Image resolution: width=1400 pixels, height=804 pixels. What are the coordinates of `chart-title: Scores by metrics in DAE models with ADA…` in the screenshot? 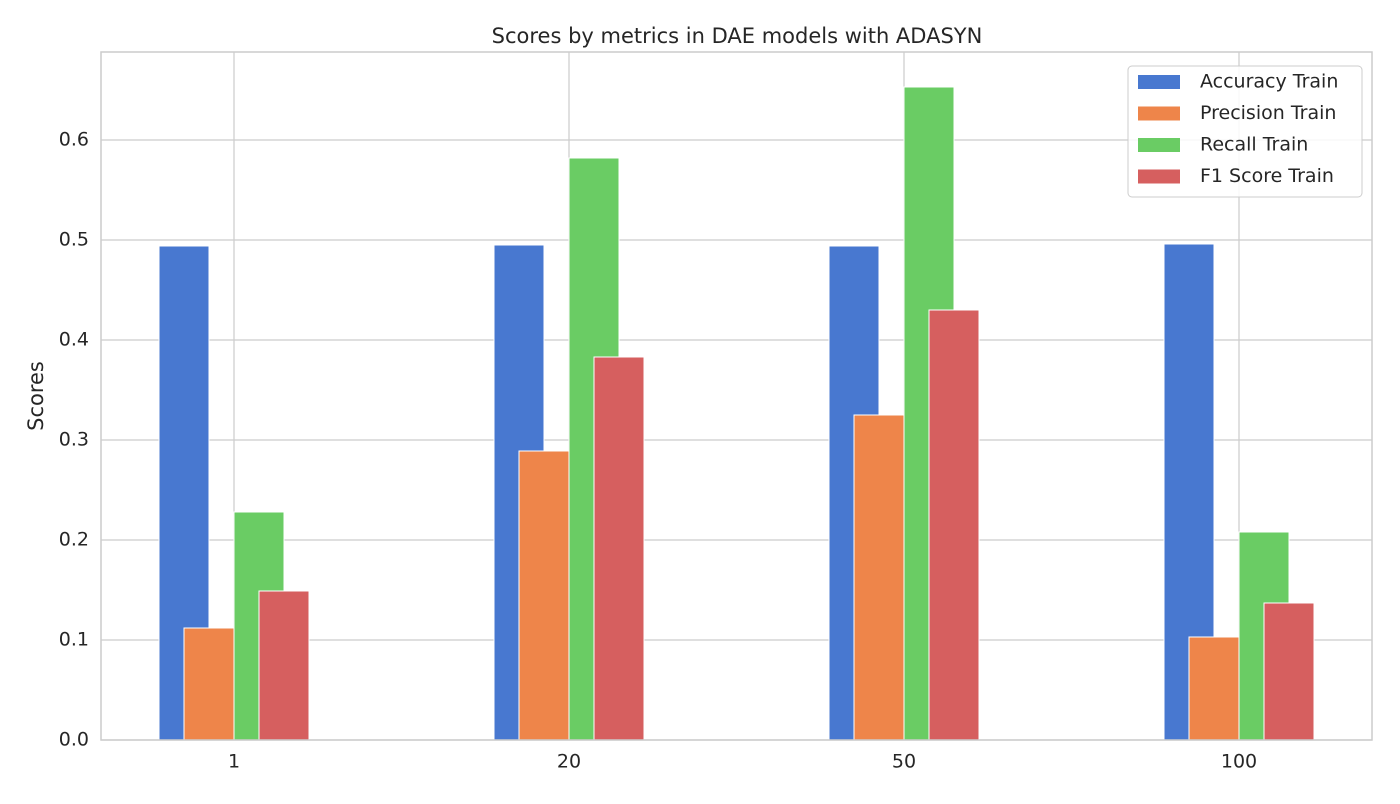 It's located at (737, 36).